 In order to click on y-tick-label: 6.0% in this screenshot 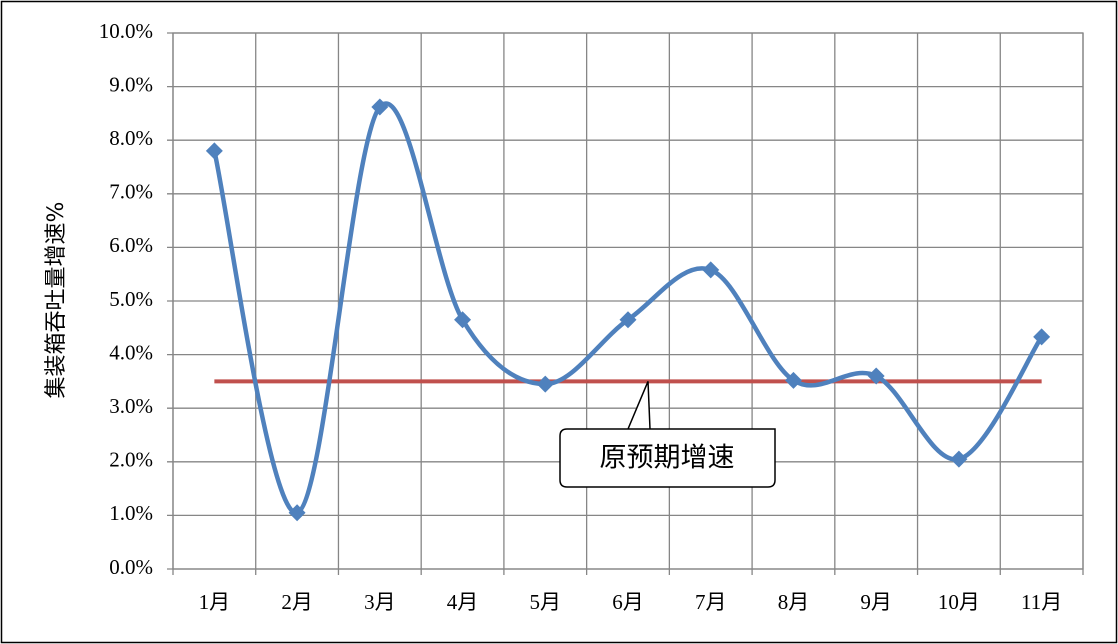, I will do `click(131, 245)`.